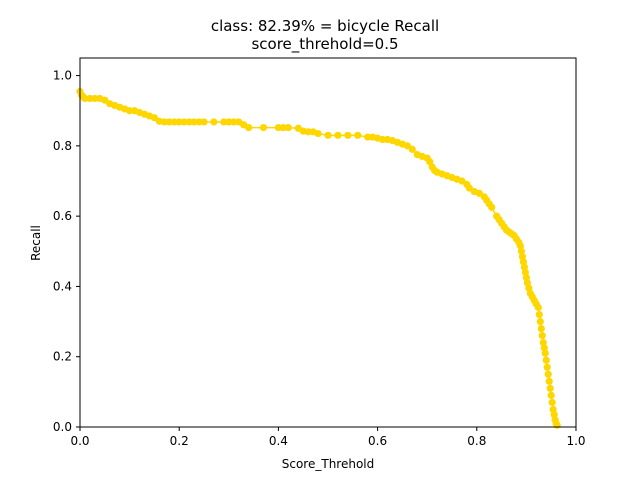 This screenshot has width=640, height=480. Describe the element at coordinates (328, 464) in the screenshot. I see `x-axis-label: Score_Threhold` at that location.